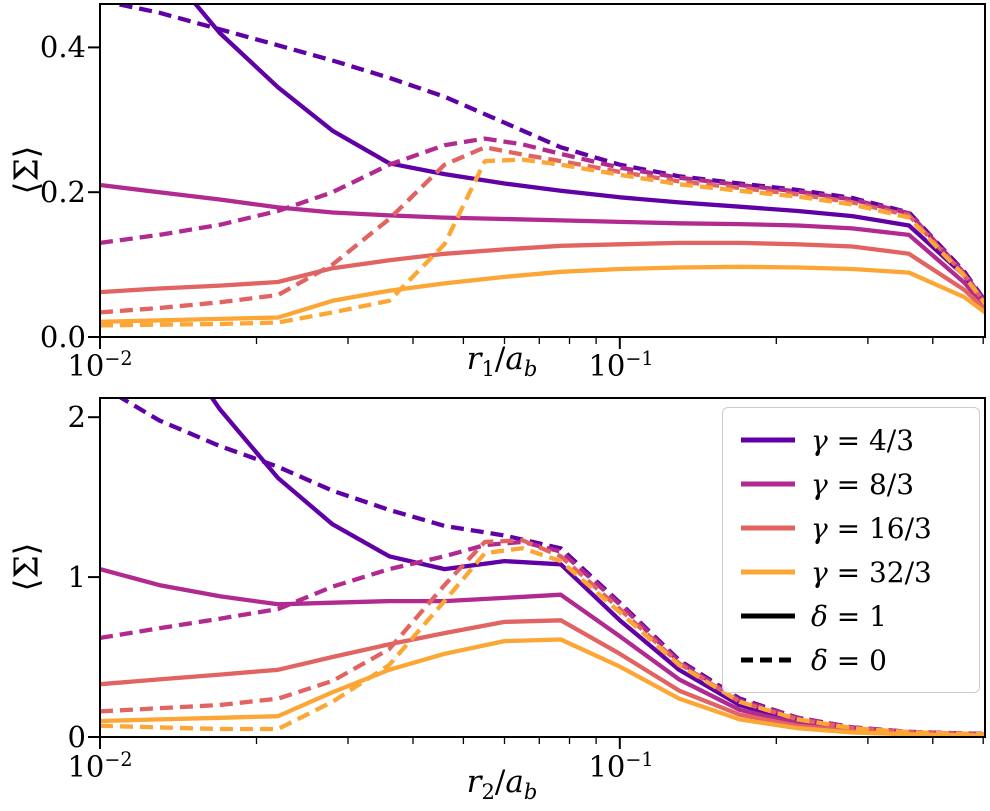 Image resolution: width=990 pixels, height=811 pixels. Describe the element at coordinates (502, 361) in the screenshot. I see `x-axis-label-top: r1/ab` at that location.